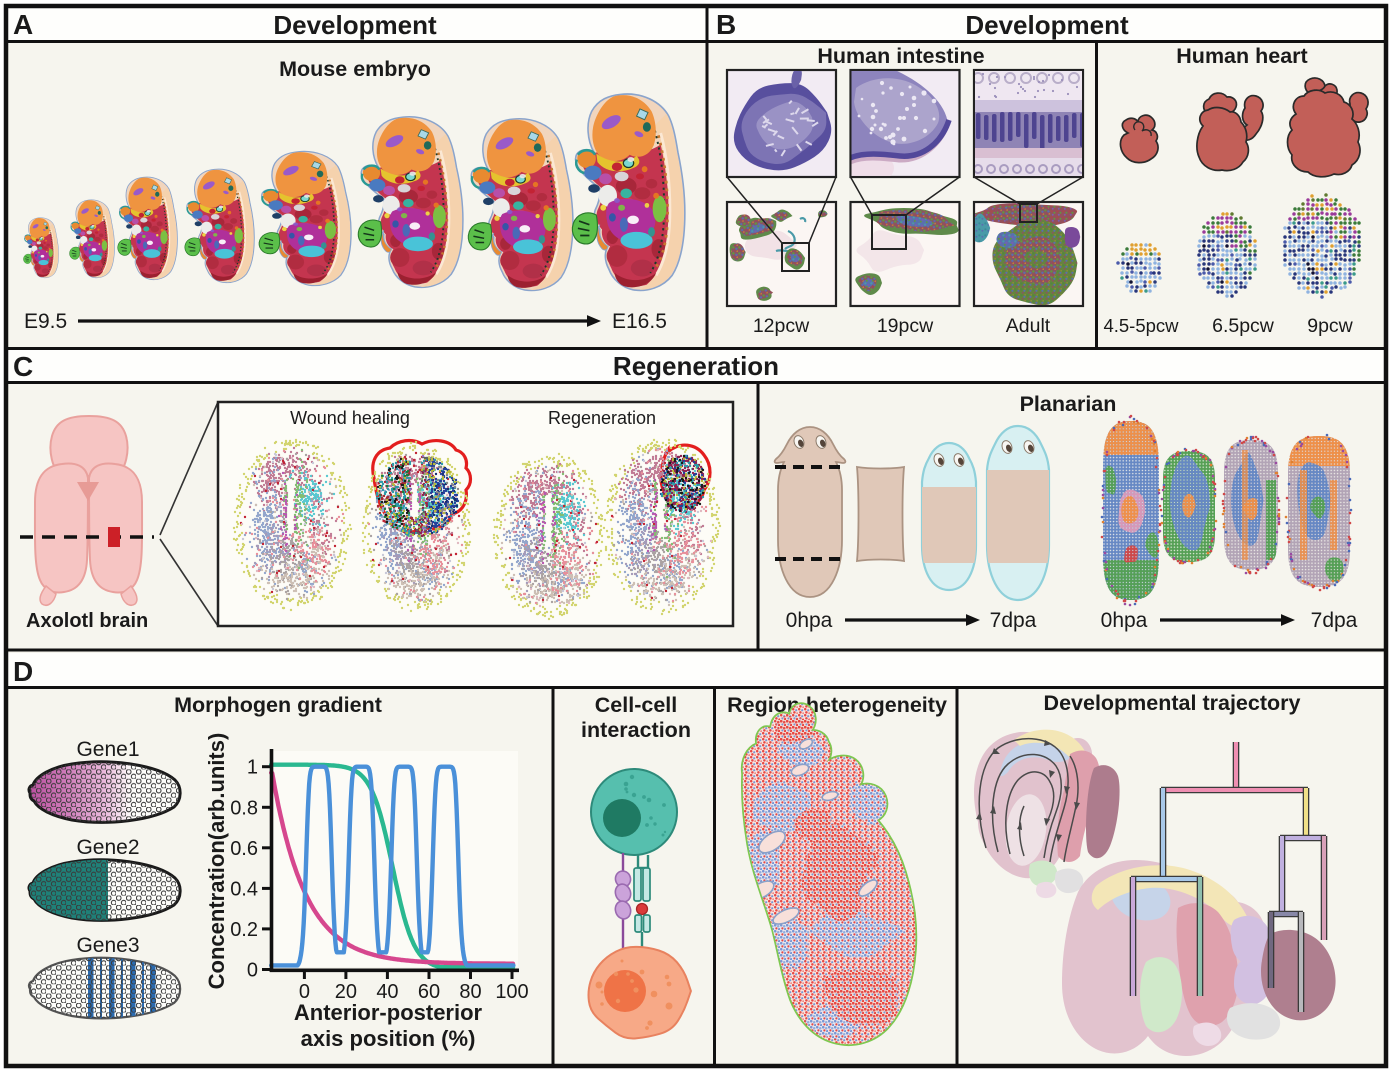 The width and height of the screenshot is (1392, 1072). What do you see at coordinates (837, 705) in the screenshot?
I see `svg-text: Region heterogeneity` at bounding box center [837, 705].